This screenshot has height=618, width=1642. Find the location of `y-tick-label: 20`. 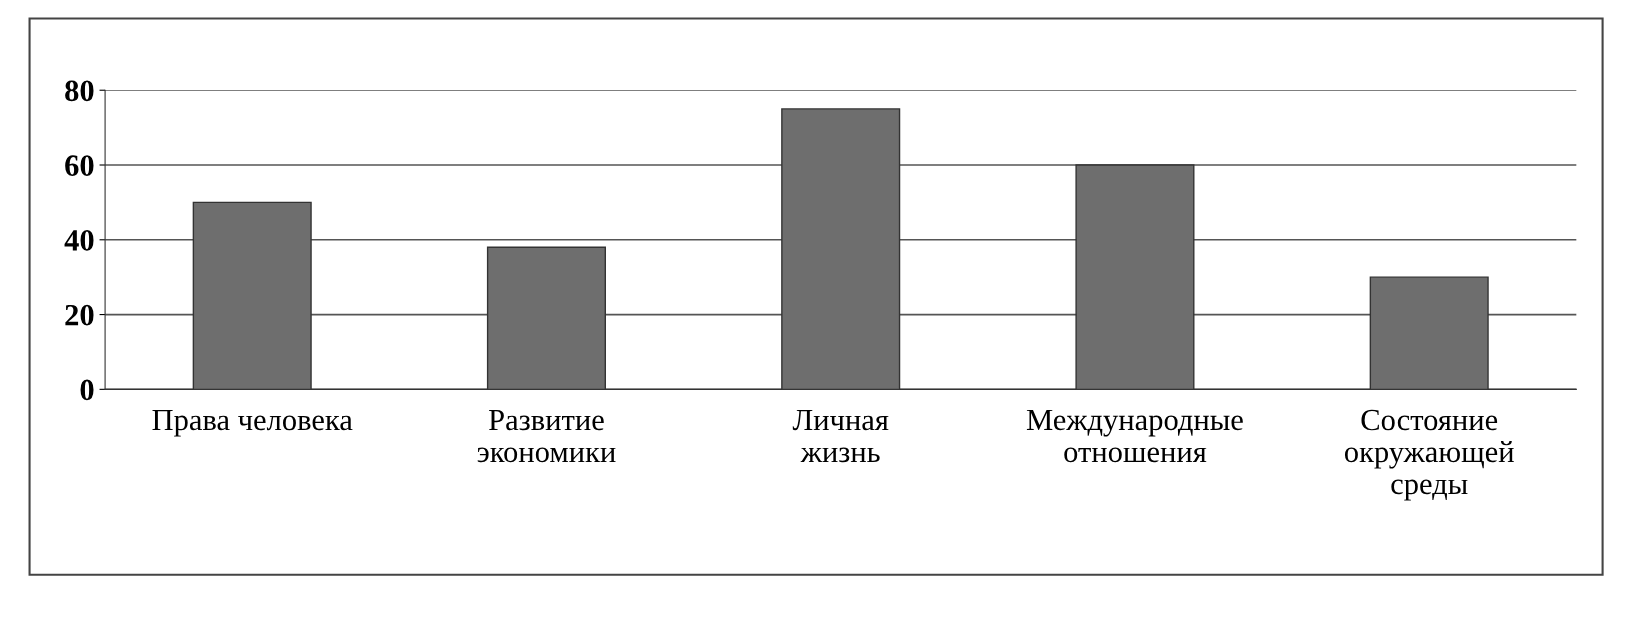

y-tick-label: 20 is located at coordinates (79, 315).